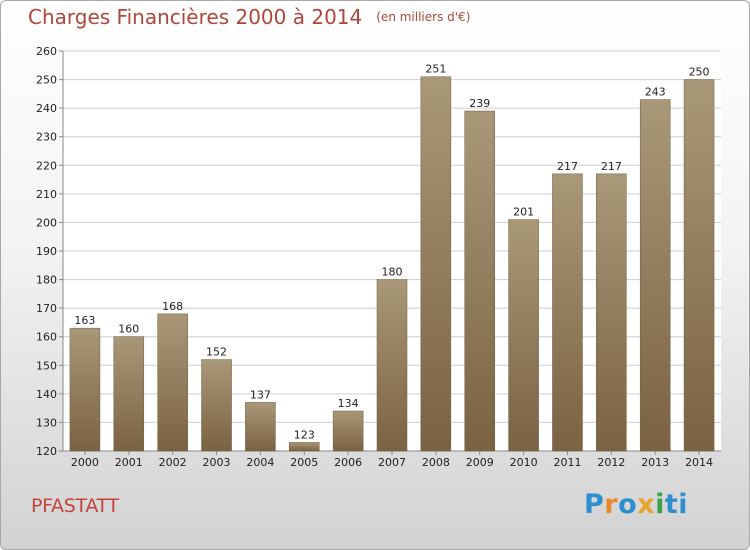  I want to click on logo-letter: i, so click(660, 504).